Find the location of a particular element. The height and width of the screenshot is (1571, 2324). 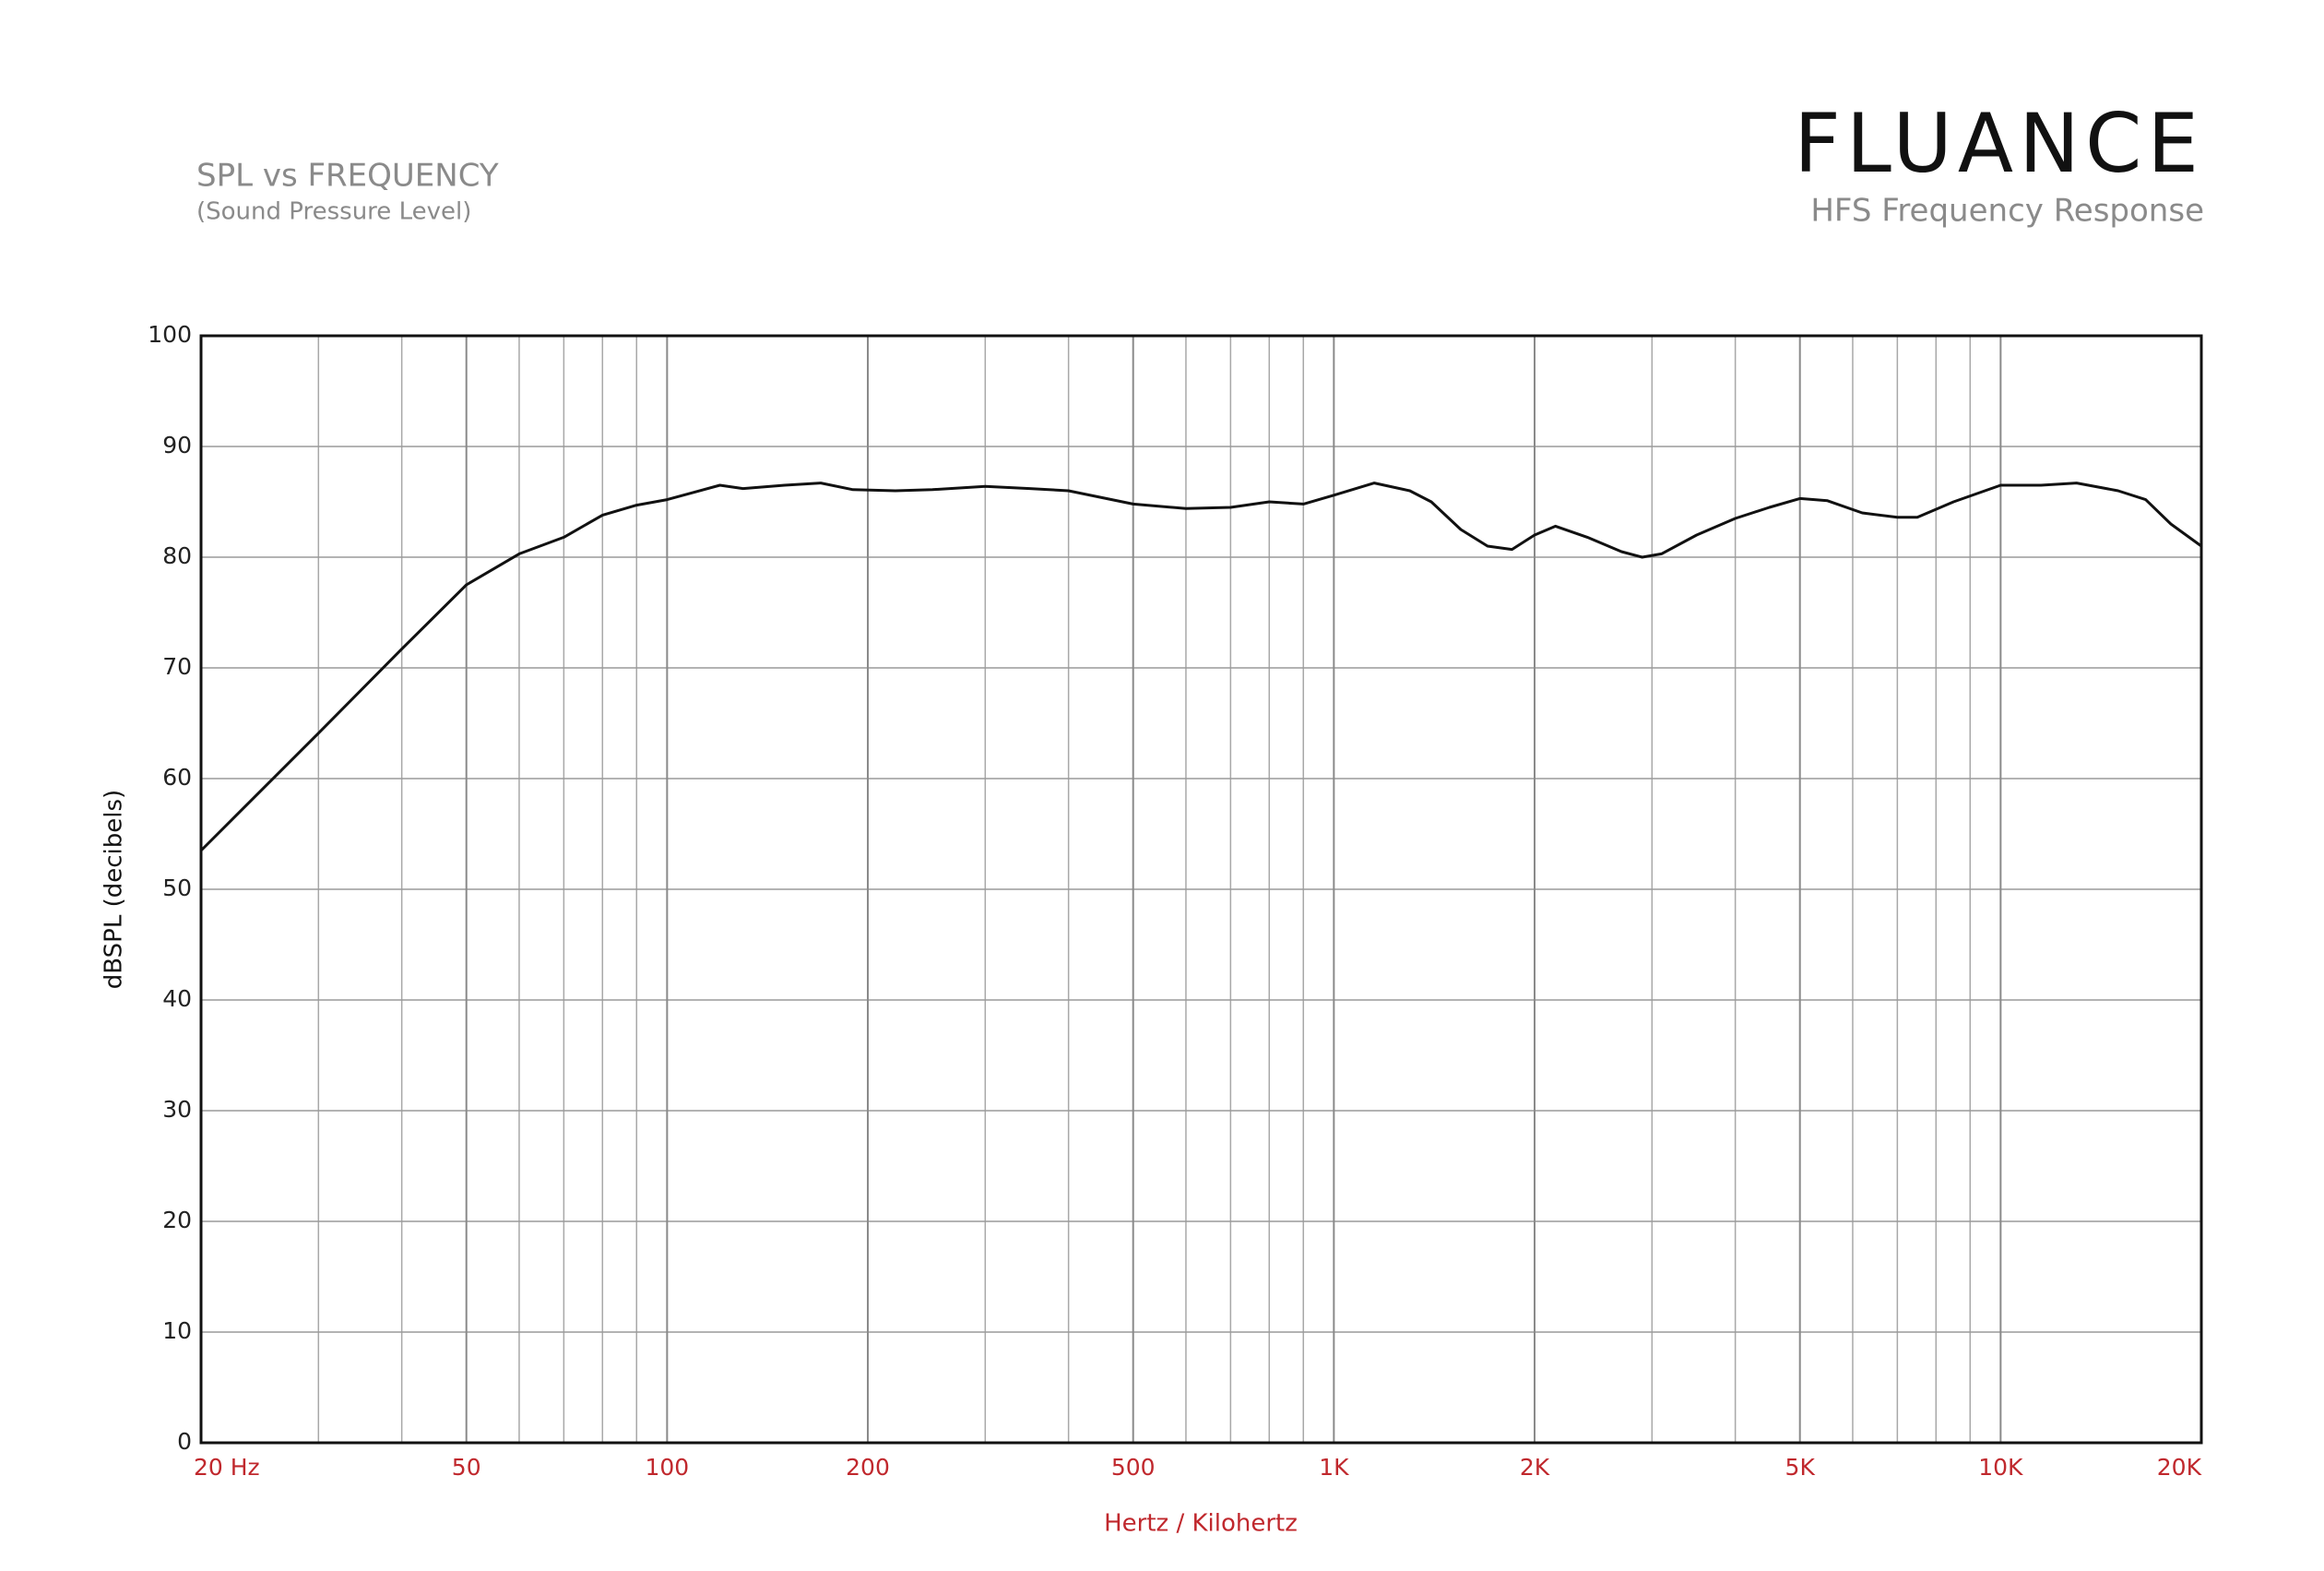

chart-title: SPL vs FREQUENCY is located at coordinates (347, 176).